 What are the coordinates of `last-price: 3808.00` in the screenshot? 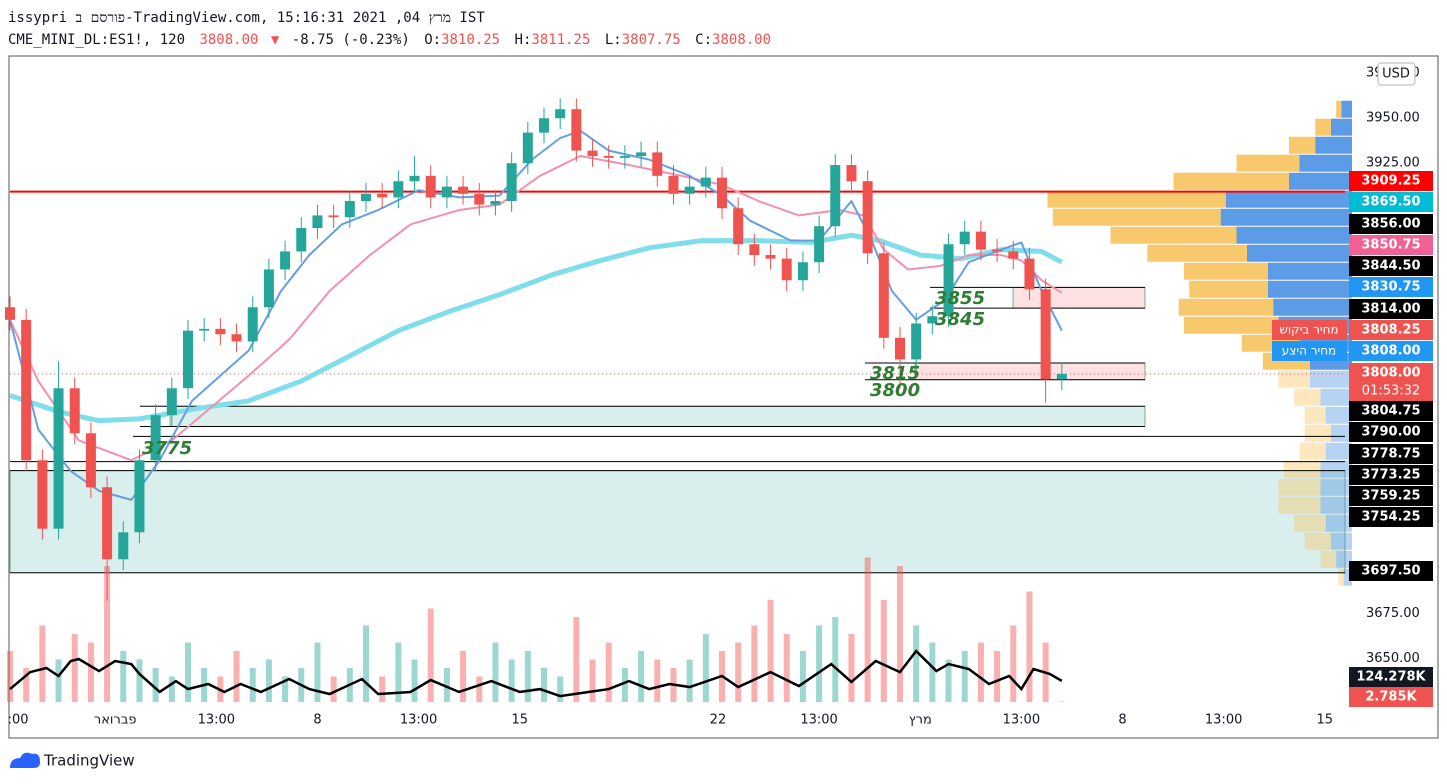 It's located at (228, 40).